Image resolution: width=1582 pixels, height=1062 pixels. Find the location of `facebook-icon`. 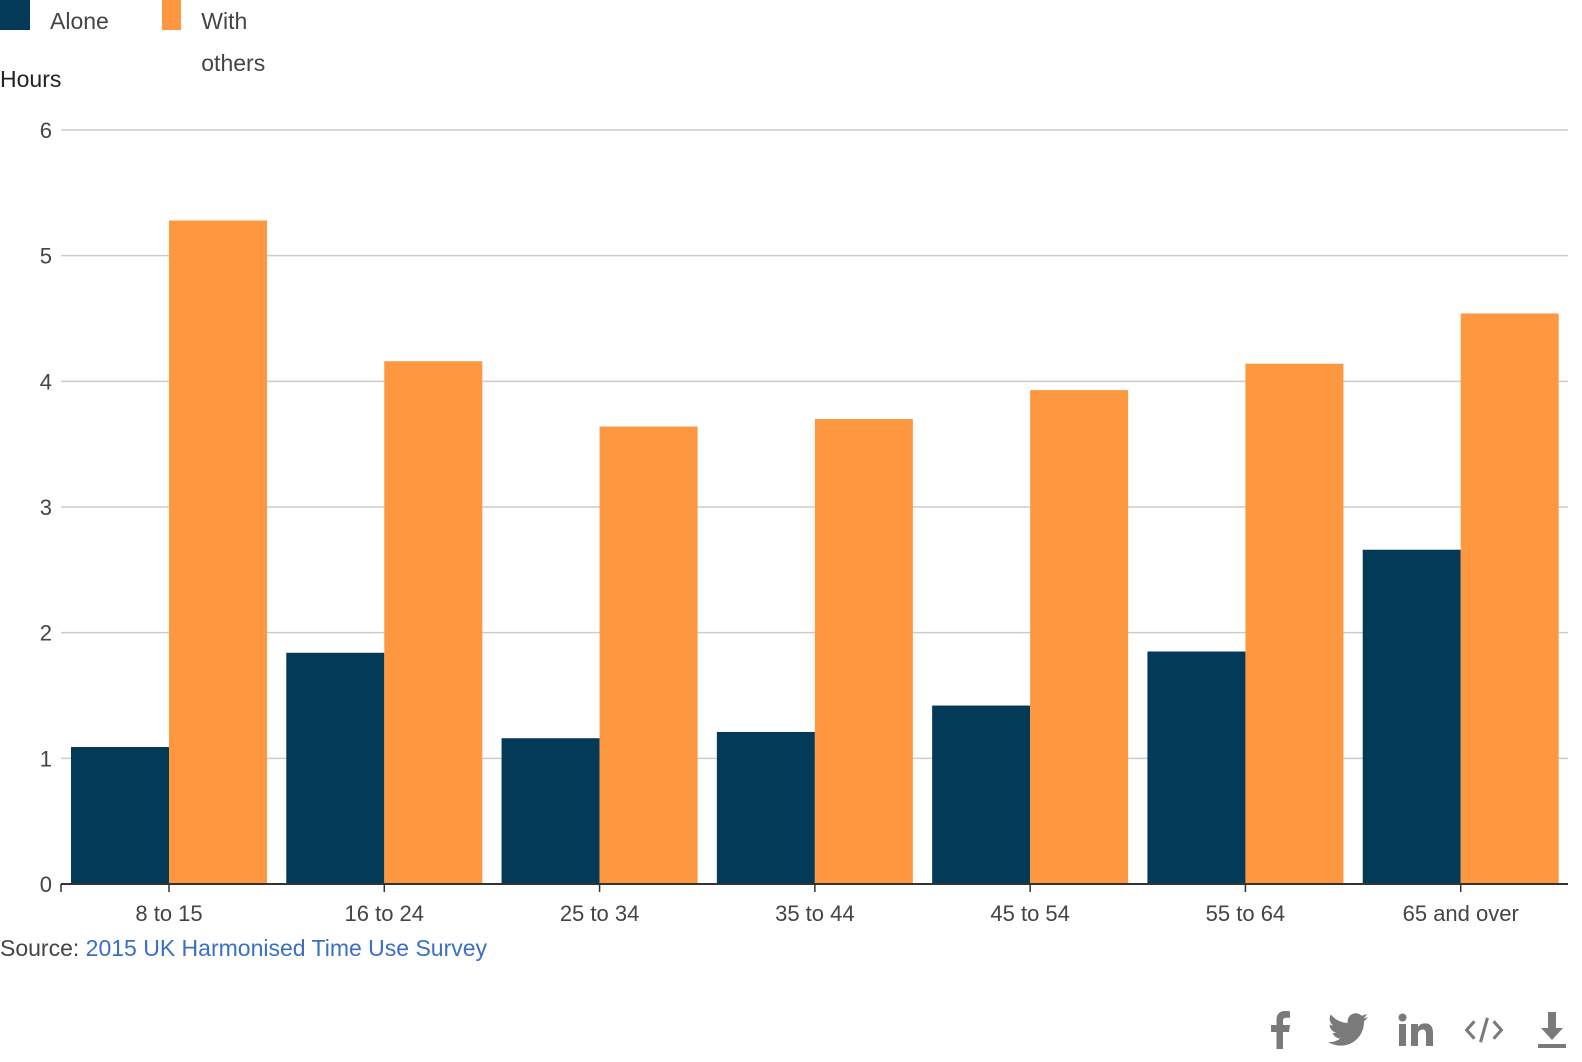

facebook-icon is located at coordinates (1280, 1030).